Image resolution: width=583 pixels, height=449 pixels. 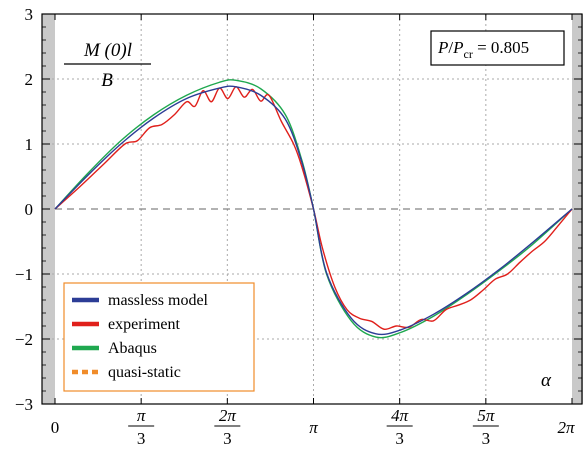 What do you see at coordinates (228, 415) in the screenshot?
I see `x-tick-numerator: 2π` at bounding box center [228, 415].